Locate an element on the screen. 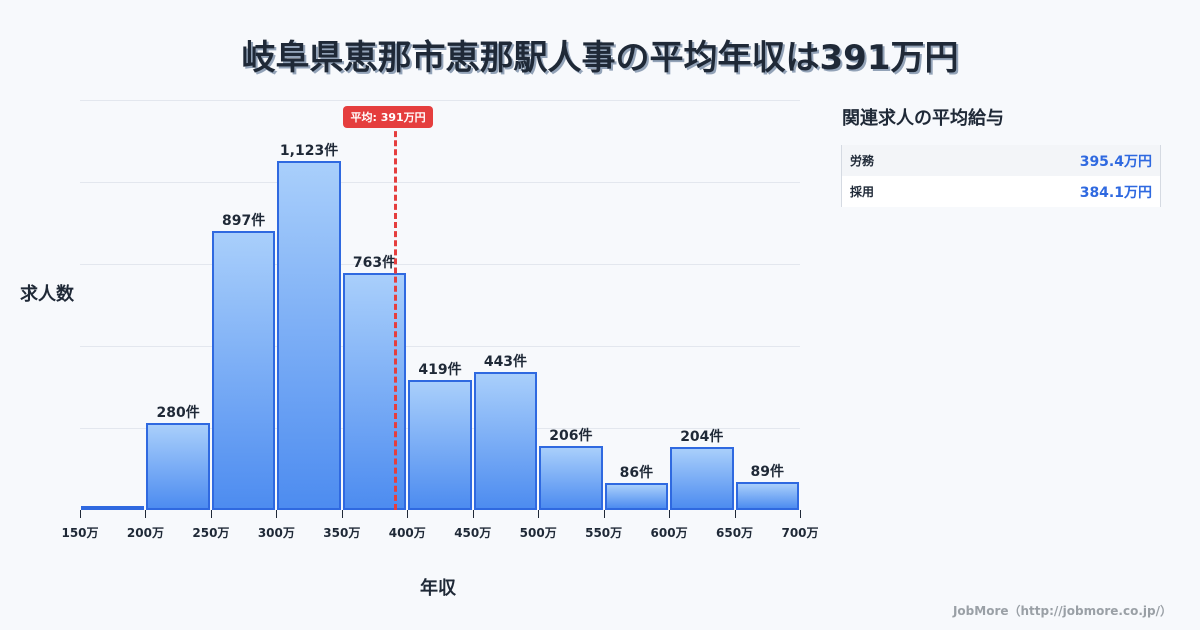  x-tick-label: 550万 is located at coordinates (604, 533).